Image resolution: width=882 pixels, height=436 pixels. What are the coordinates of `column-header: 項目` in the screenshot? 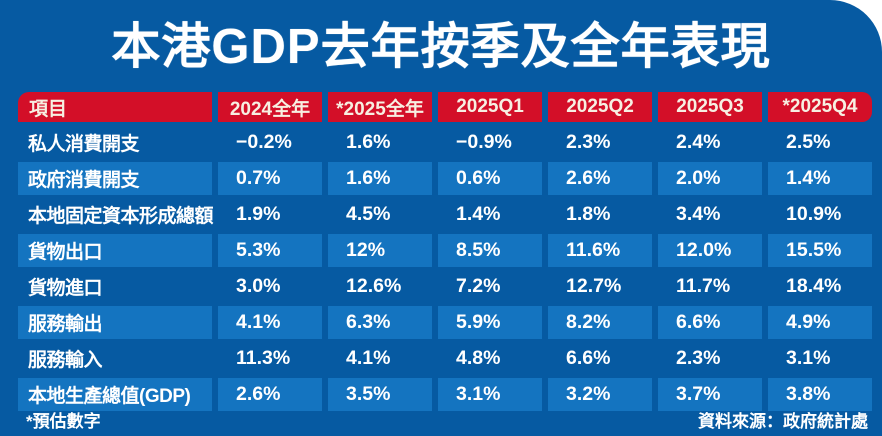 It's located at (115, 107).